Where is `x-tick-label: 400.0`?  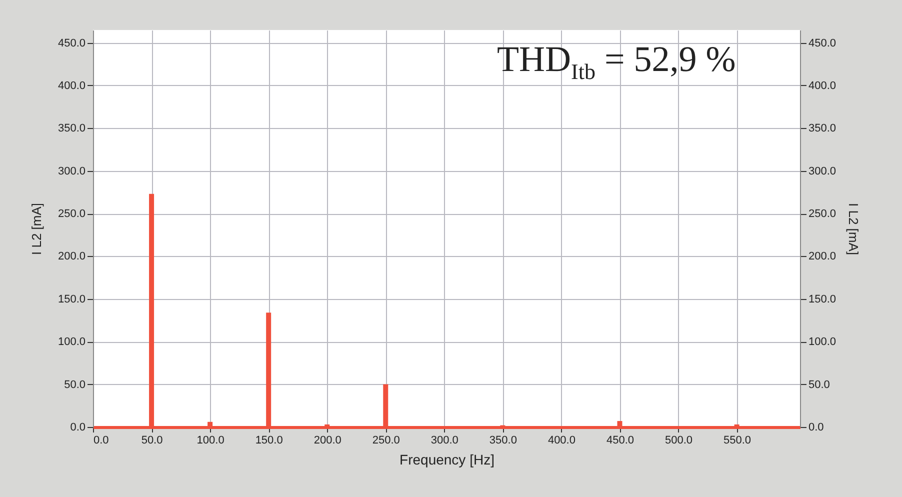
x-tick-label: 400.0 is located at coordinates (562, 440).